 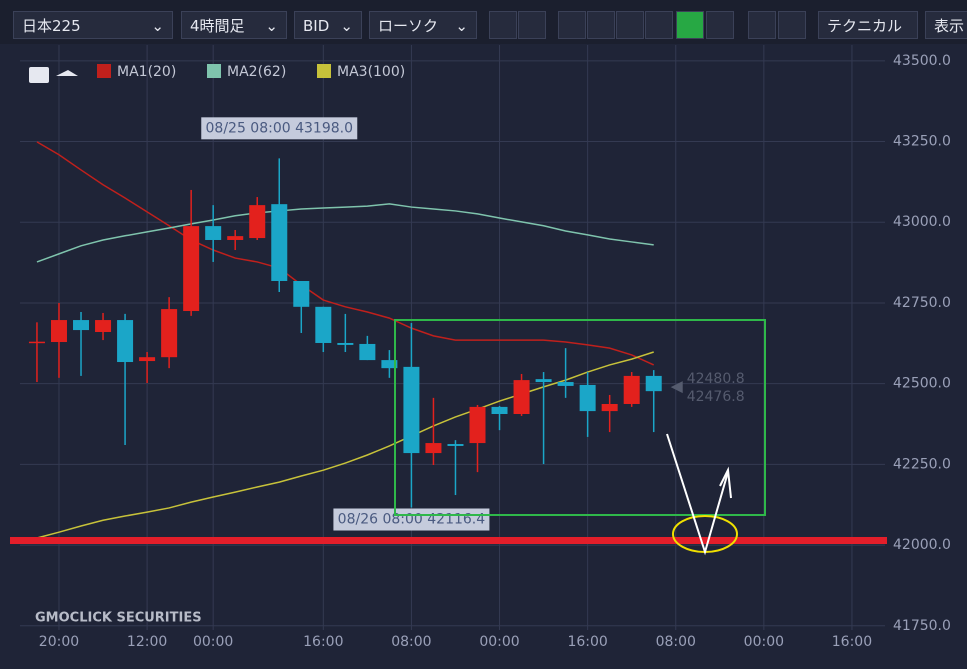 I want to click on fr-tool, so click(x=690, y=25).